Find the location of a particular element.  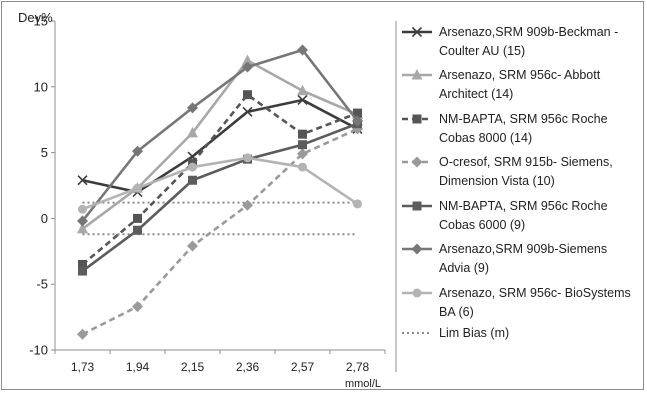

legend-label: Arsenazo,SRM 909b-Siemens is located at coordinates (523, 249).